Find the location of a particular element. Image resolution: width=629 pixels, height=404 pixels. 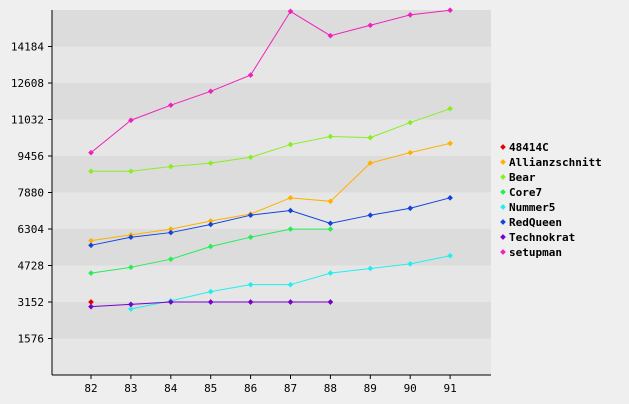

y-tick-label: 3152 is located at coordinates (31, 302).